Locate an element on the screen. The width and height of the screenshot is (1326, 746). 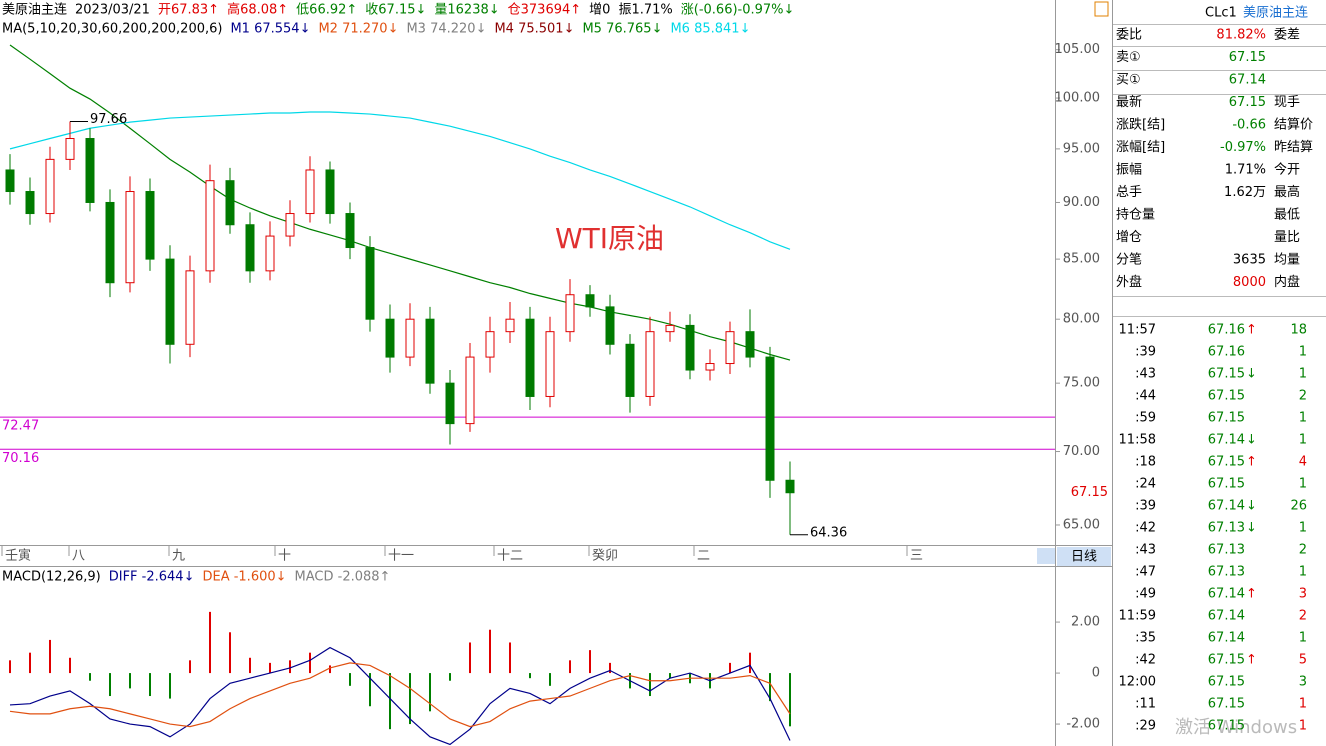
annotation-label: 64.36 is located at coordinates (828, 532).